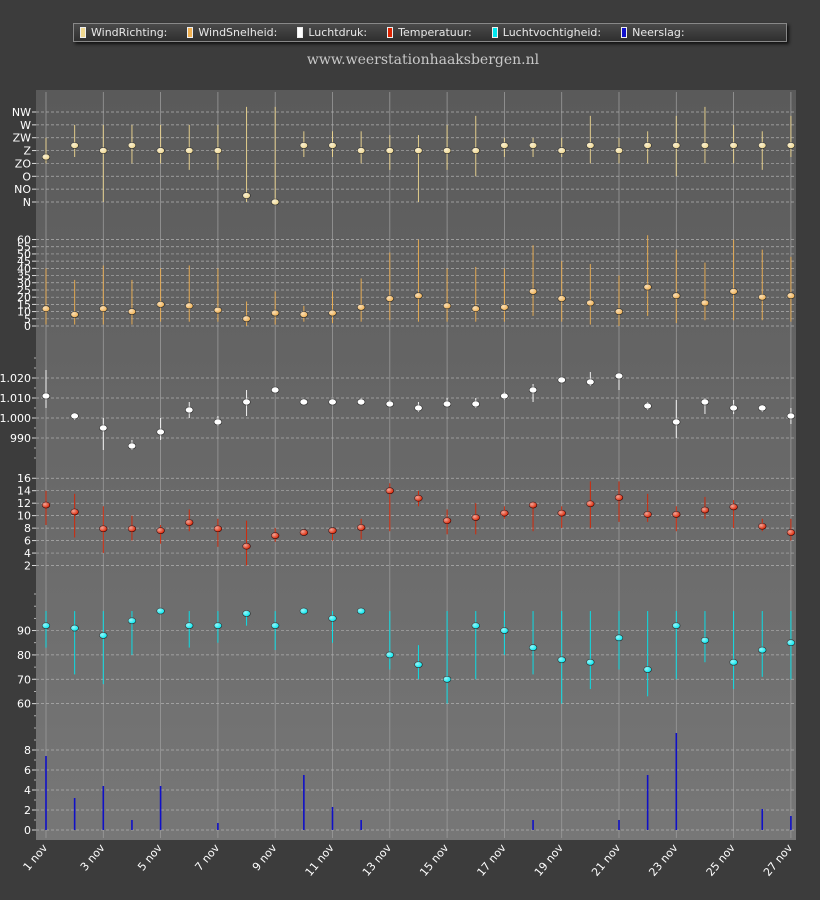 Image resolution: width=820 pixels, height=900 pixels. Describe the element at coordinates (27, 151) in the screenshot. I see `y-tick-label: Z` at that location.